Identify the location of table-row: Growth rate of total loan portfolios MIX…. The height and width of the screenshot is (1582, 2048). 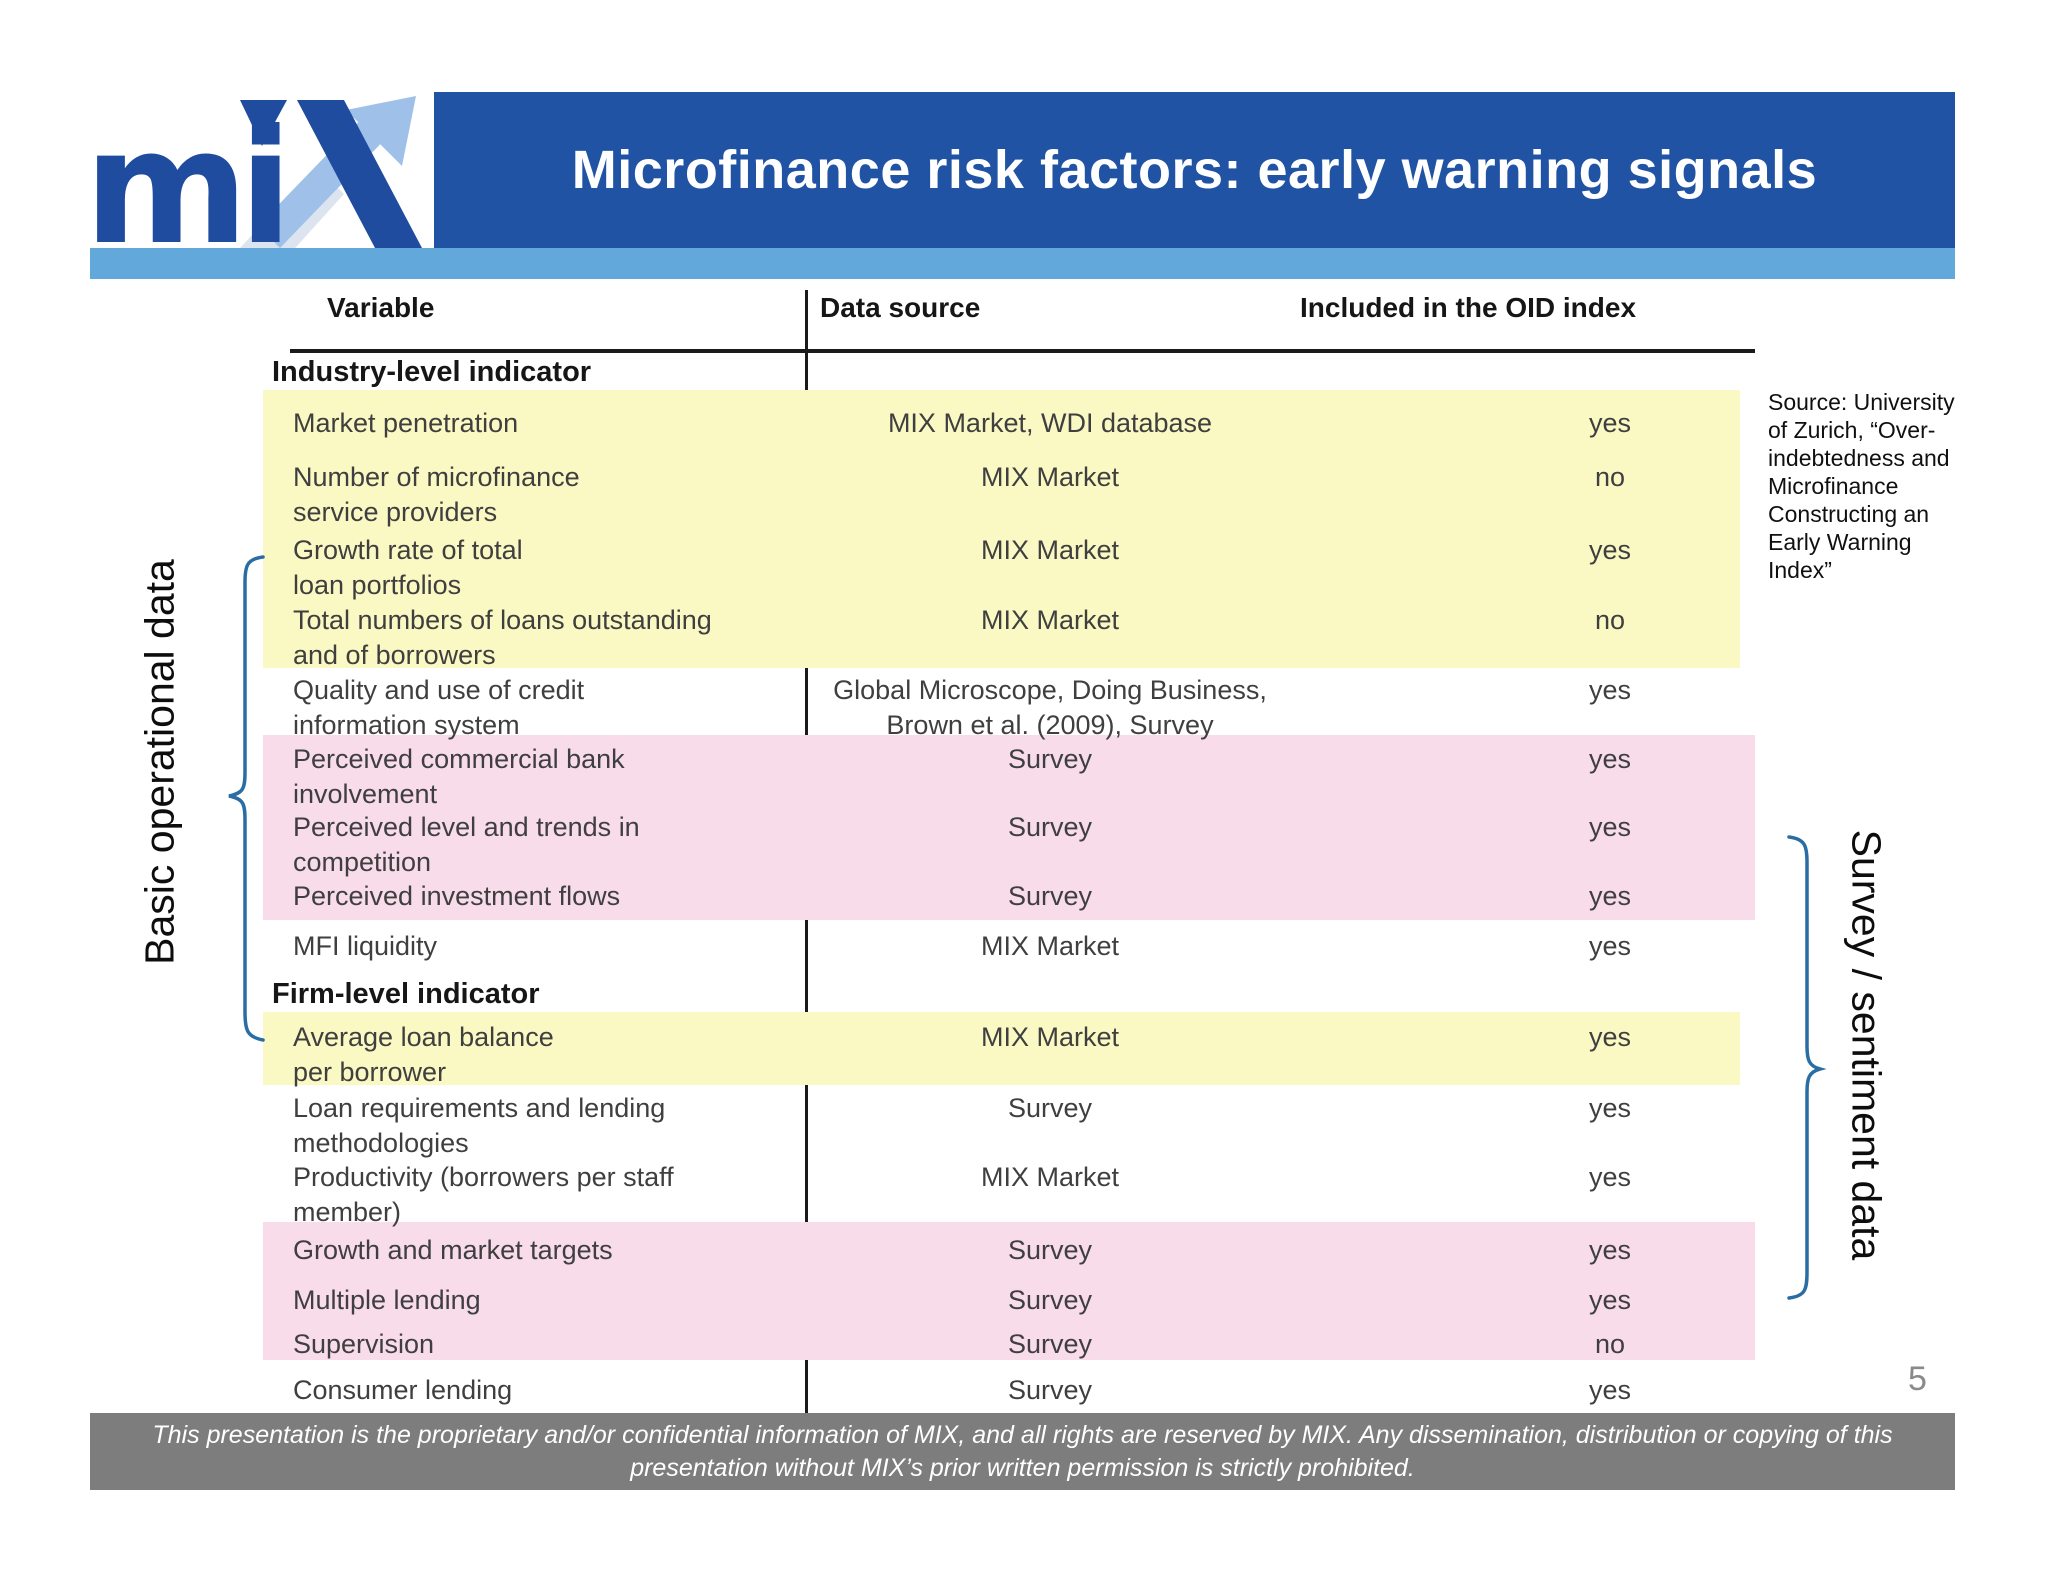
(1009, 564).